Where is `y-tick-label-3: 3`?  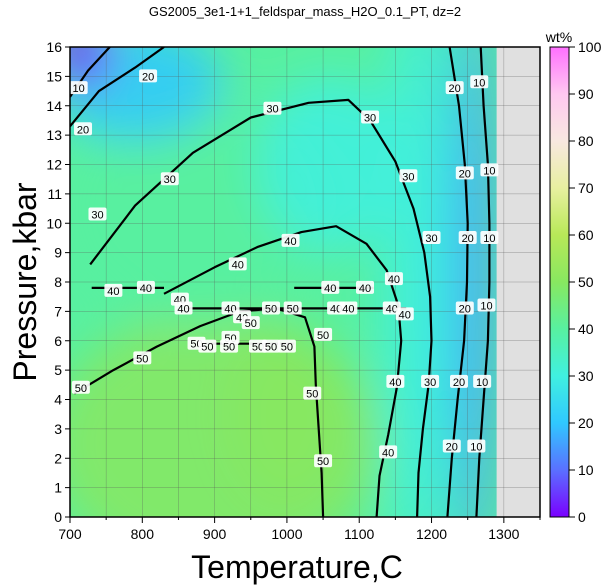 y-tick-label-3: 3 is located at coordinates (58, 429).